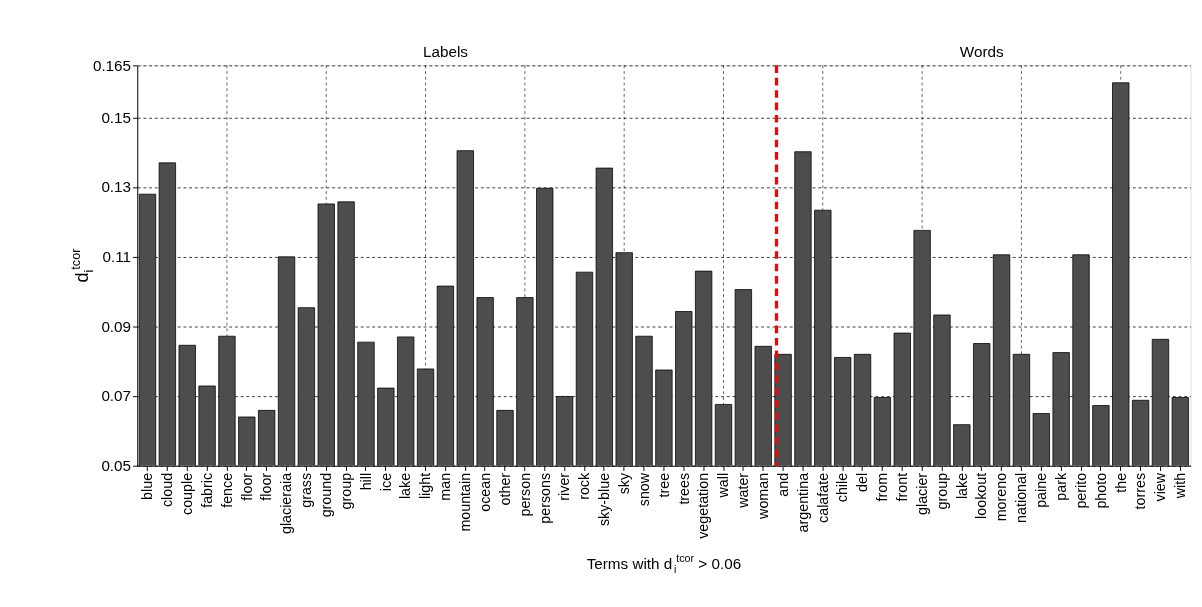  Describe the element at coordinates (1041, 490) in the screenshot. I see `x-tick-label: paine` at that location.